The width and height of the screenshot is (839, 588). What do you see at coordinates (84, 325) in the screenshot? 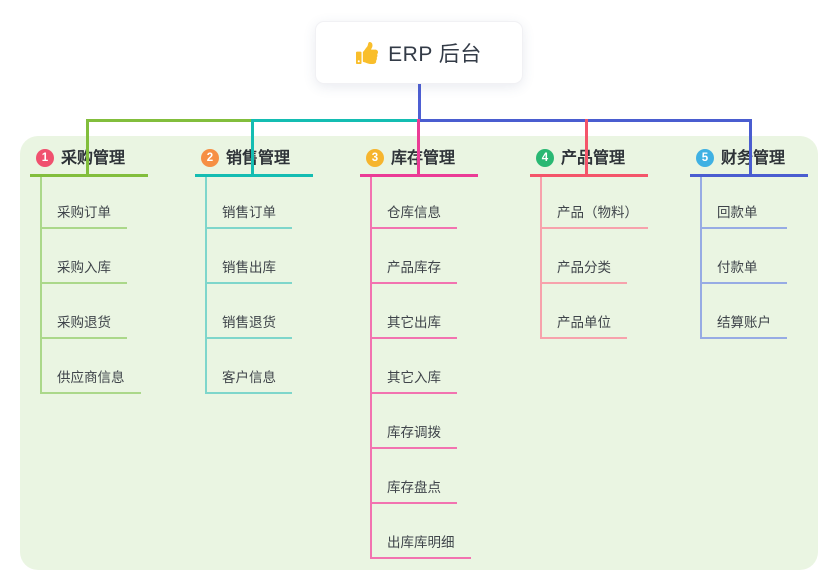
I see `child-label: 采购退货` at bounding box center [84, 325].